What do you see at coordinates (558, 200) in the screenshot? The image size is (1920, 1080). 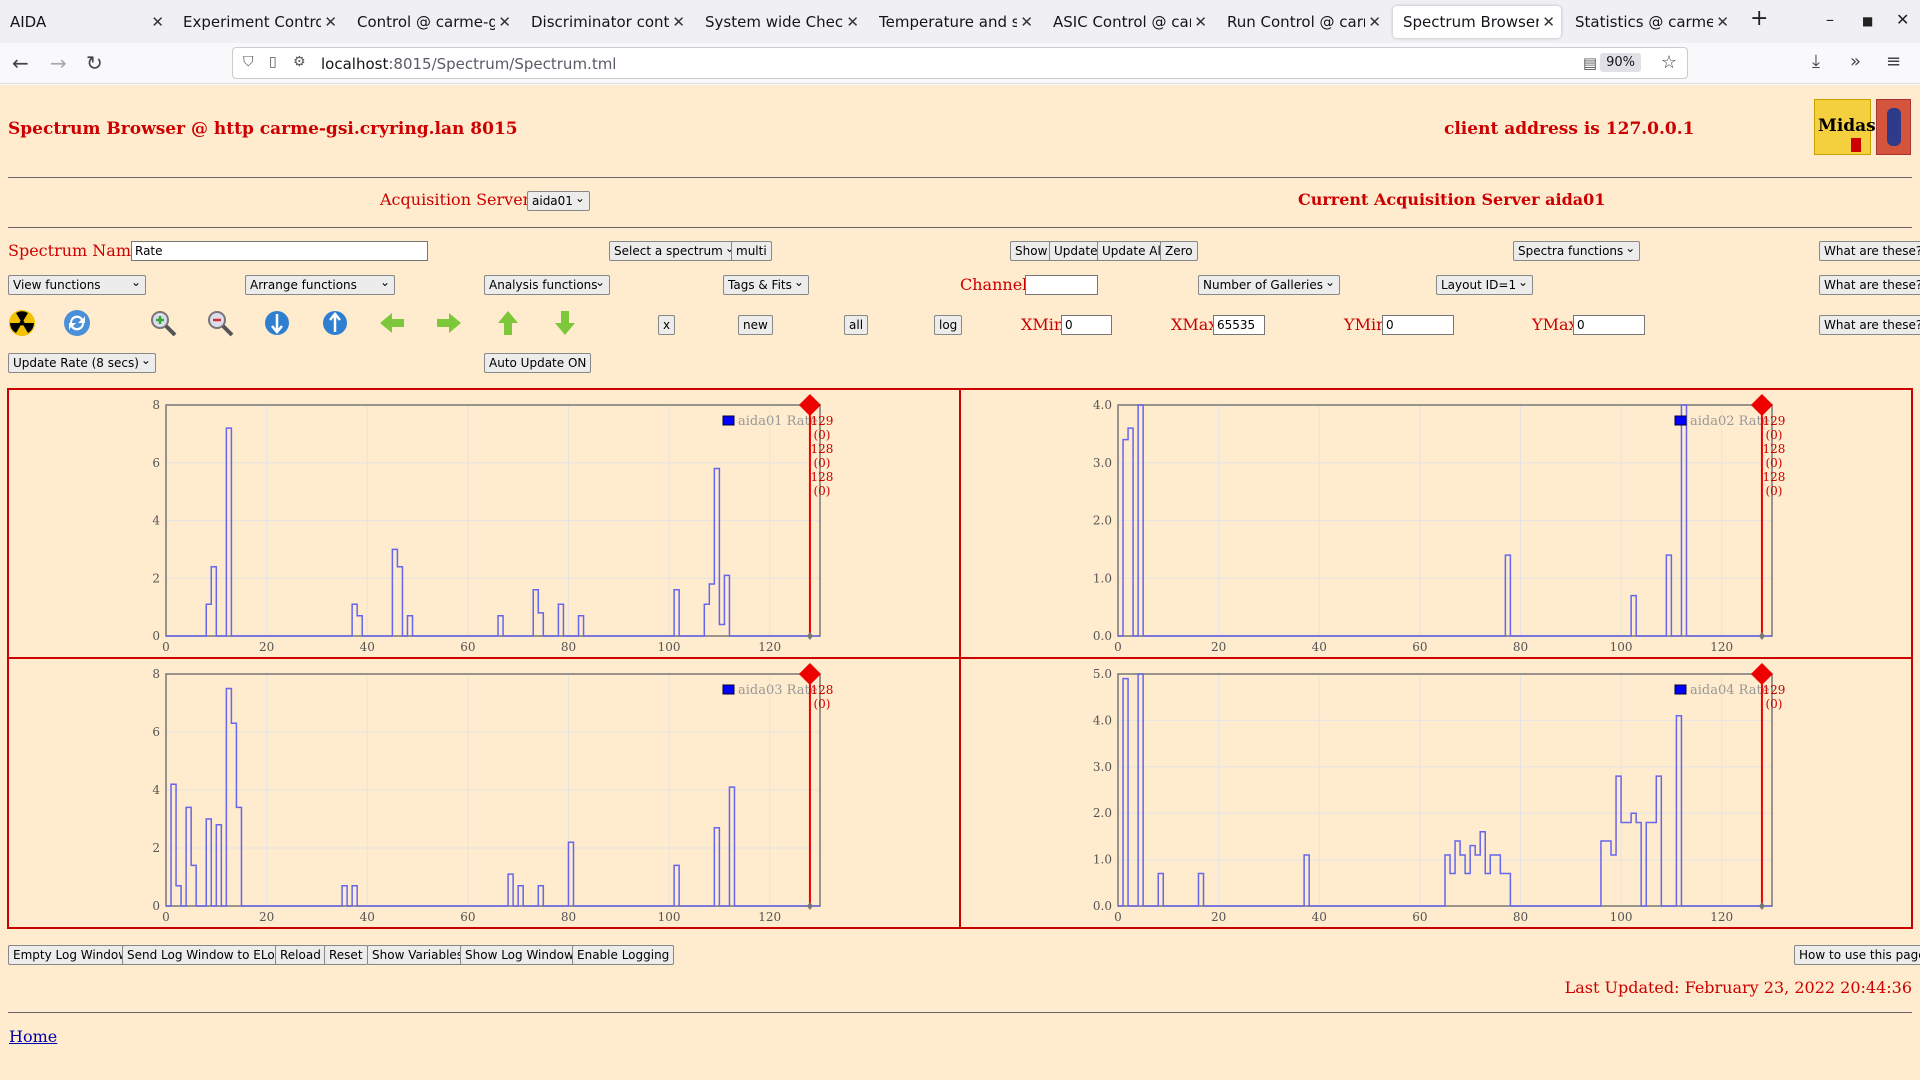 I see `acquisition-server-select: aida01` at bounding box center [558, 200].